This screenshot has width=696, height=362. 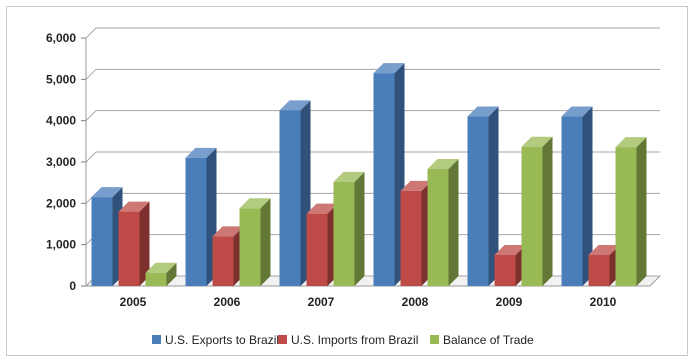 What do you see at coordinates (415, 302) in the screenshot?
I see `x-tick-label: 2008` at bounding box center [415, 302].